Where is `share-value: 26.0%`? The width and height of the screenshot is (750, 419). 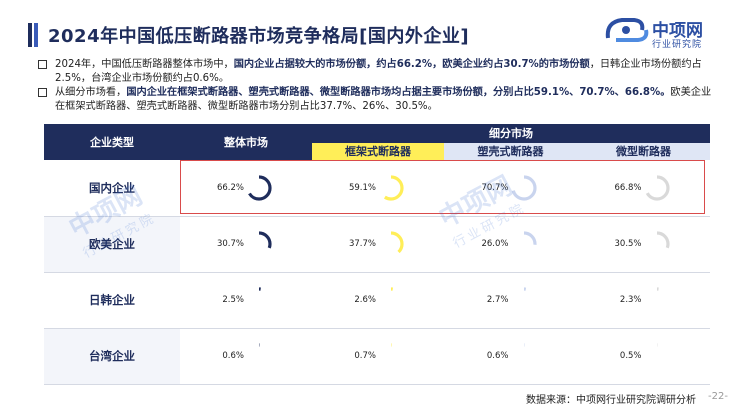 share-value: 26.0% is located at coordinates (495, 244).